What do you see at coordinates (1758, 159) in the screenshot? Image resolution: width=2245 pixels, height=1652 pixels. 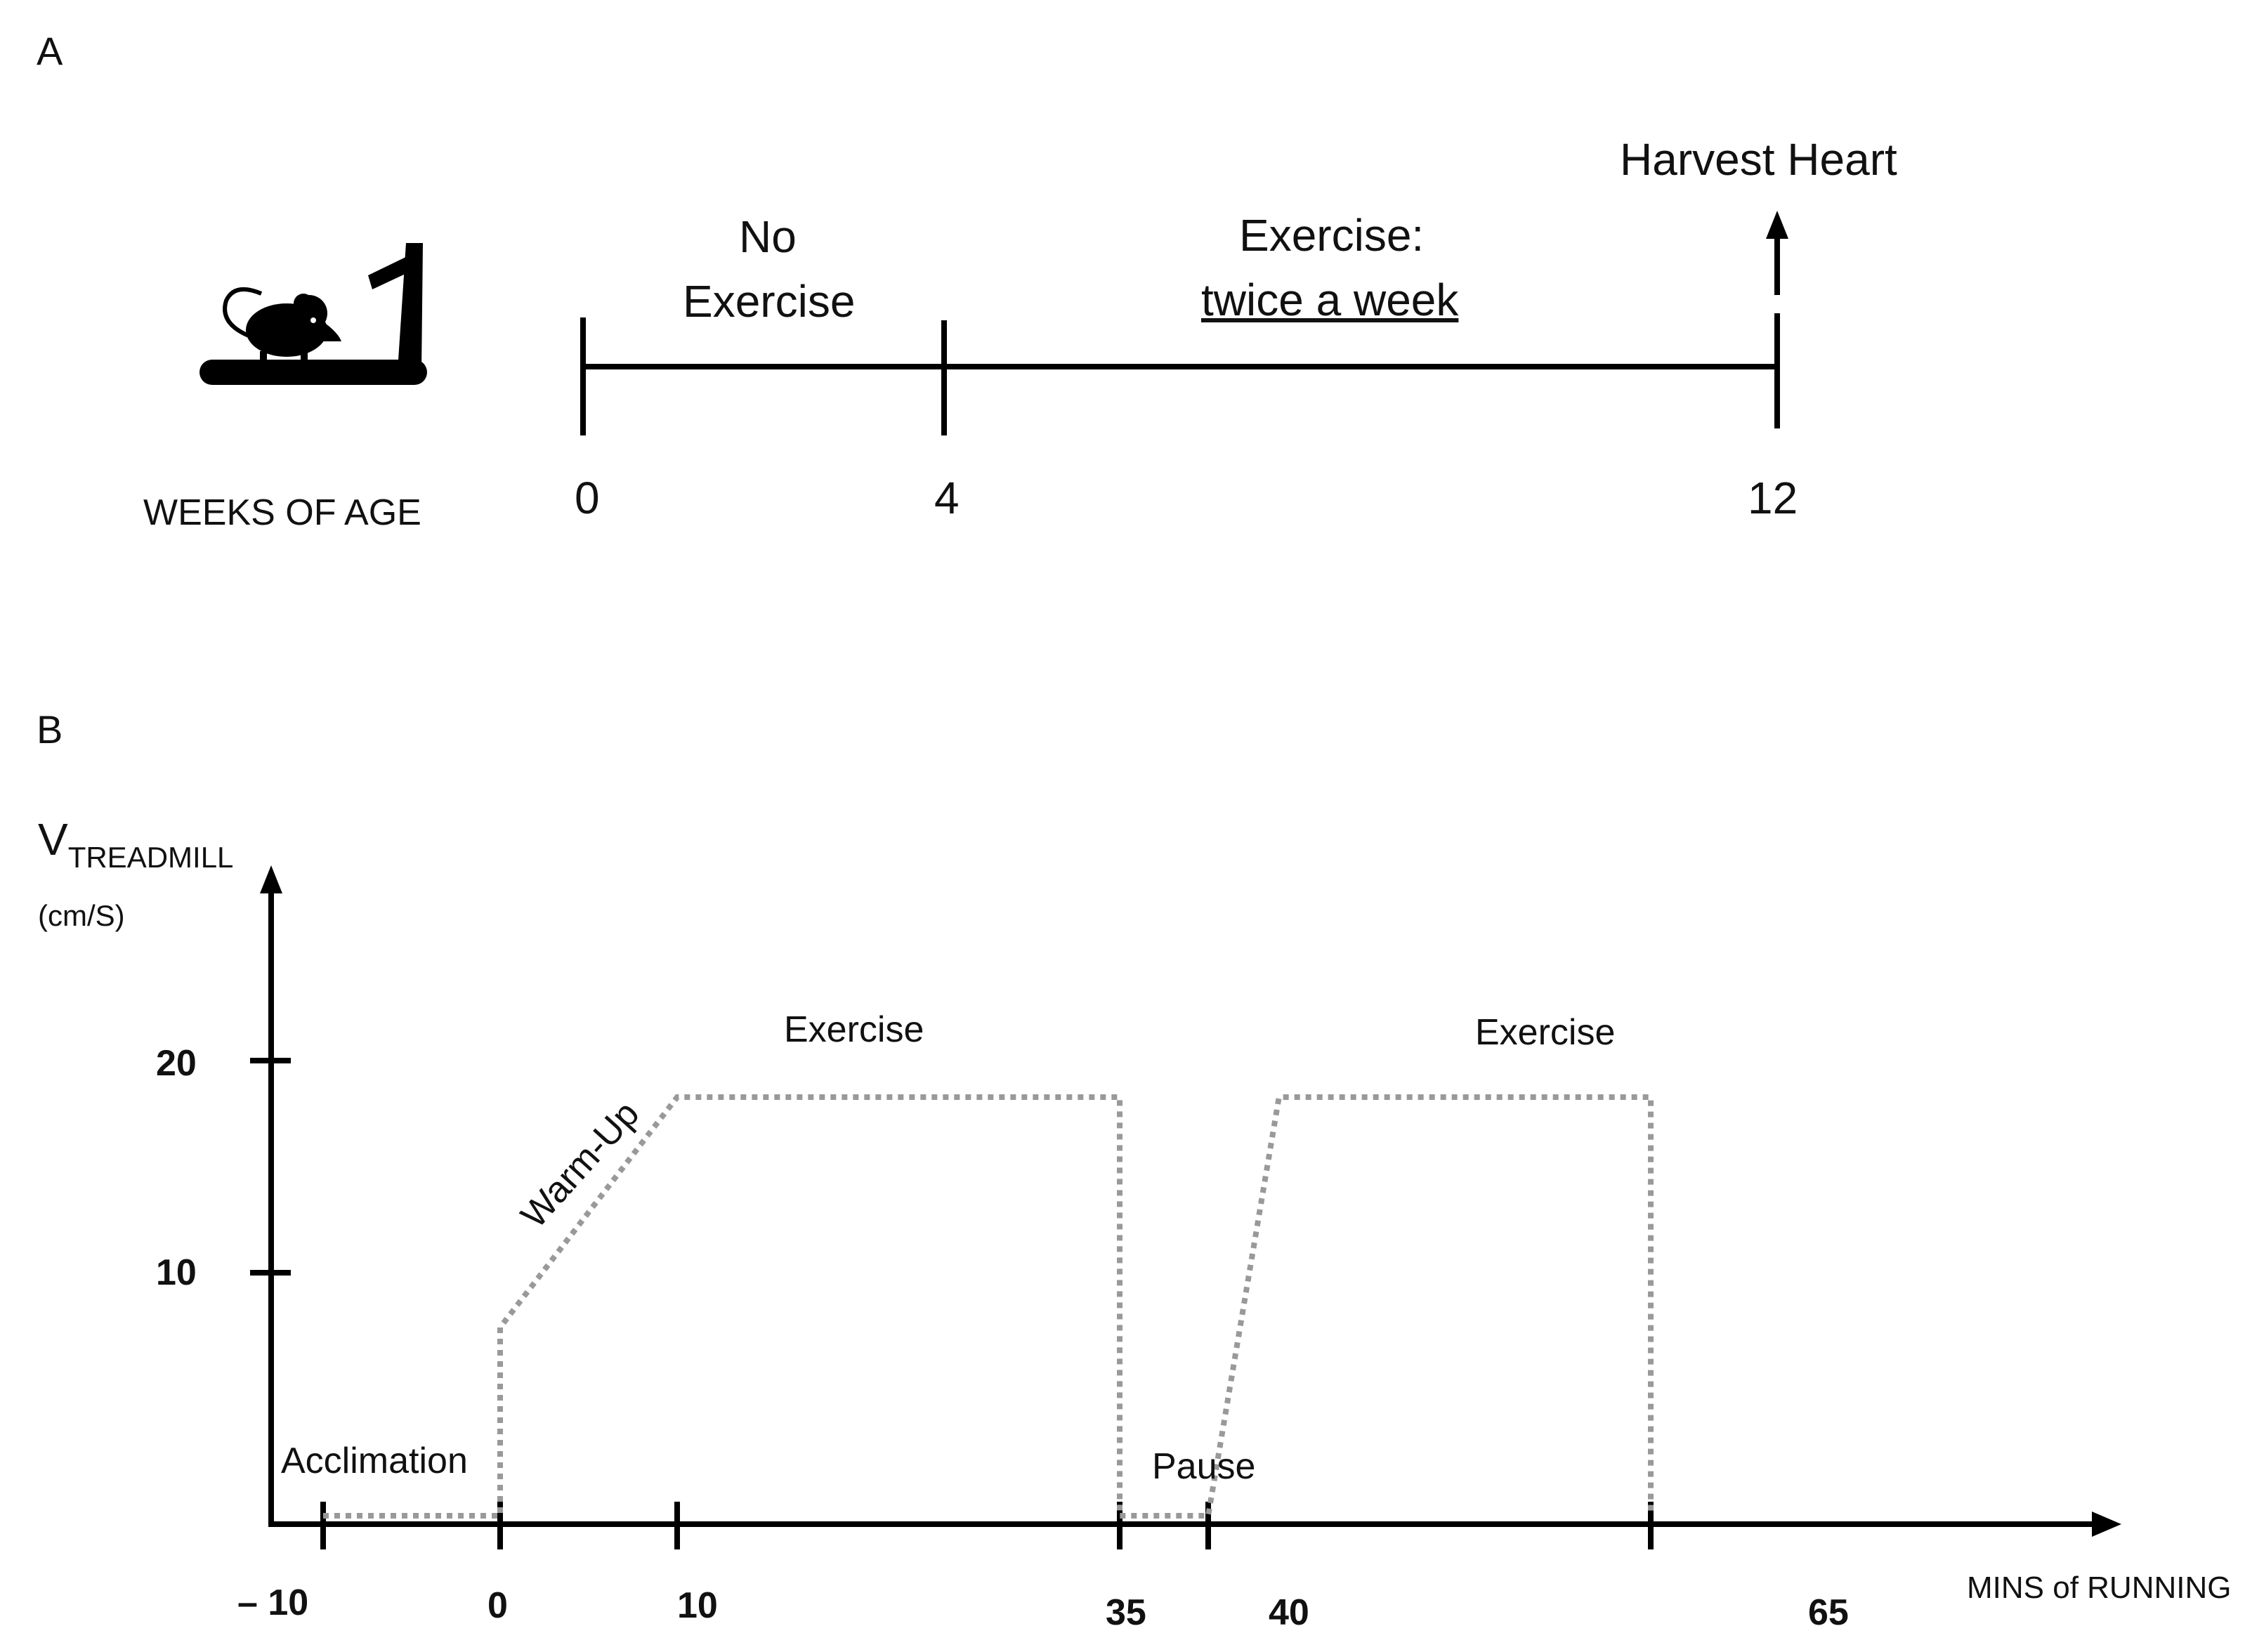 I see `harvest-heart-label: Harvest Heart` at bounding box center [1758, 159].